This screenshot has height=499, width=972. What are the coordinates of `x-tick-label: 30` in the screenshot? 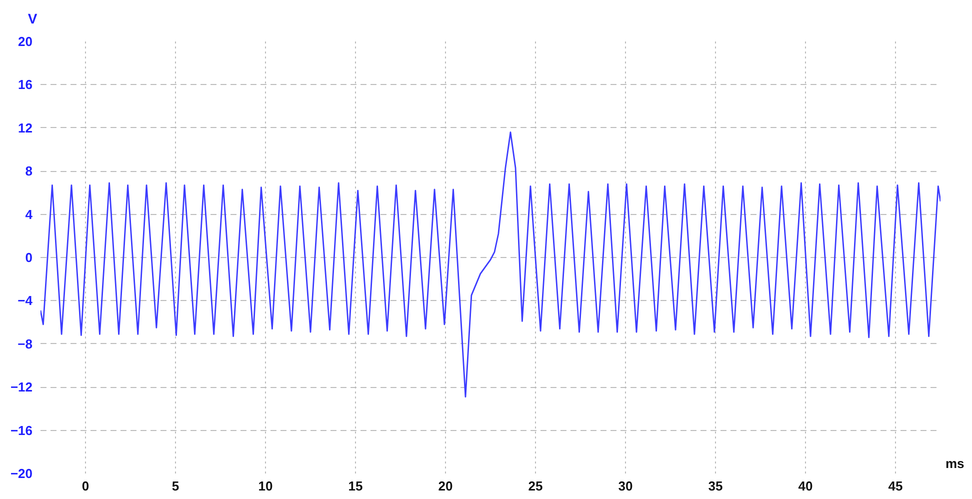 It's located at (625, 486).